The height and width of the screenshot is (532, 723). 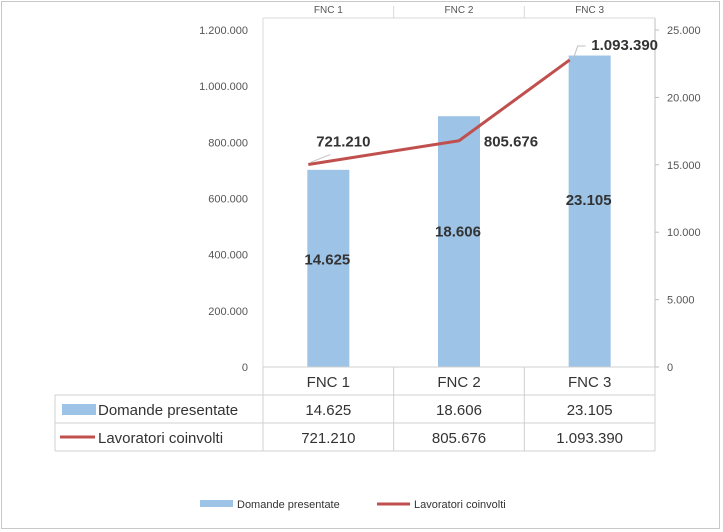 What do you see at coordinates (458, 232) in the screenshot?
I see `bar-data-label: 18.606` at bounding box center [458, 232].